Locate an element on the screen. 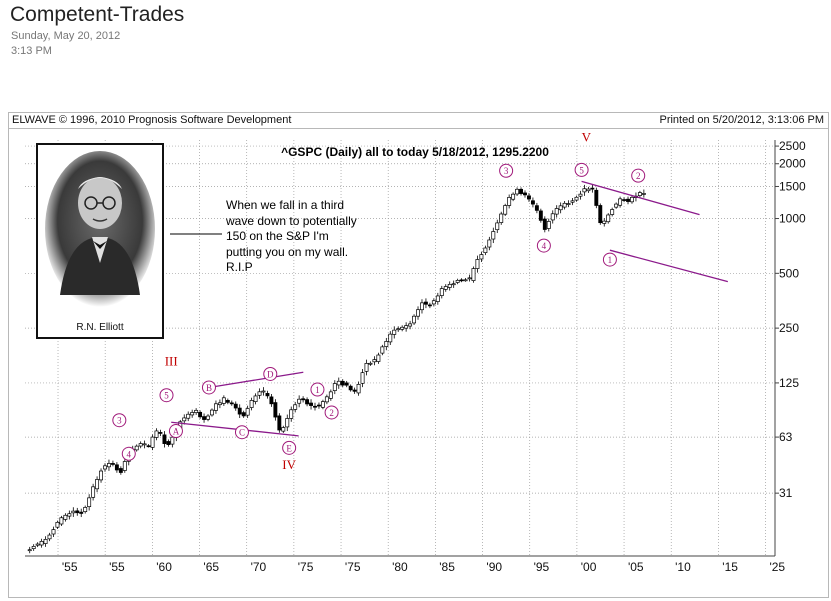  post-date-day: Sunday, May 20, 2012 is located at coordinates (66, 36).